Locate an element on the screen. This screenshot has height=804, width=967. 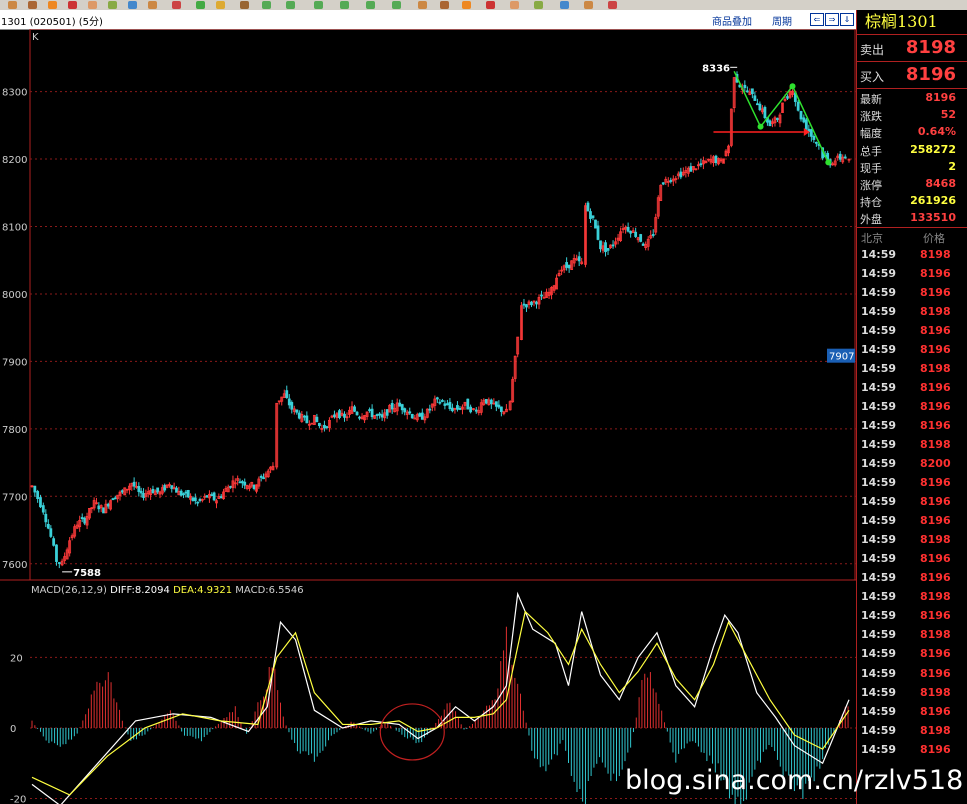
arrow-head is located at coordinates (806, 132).